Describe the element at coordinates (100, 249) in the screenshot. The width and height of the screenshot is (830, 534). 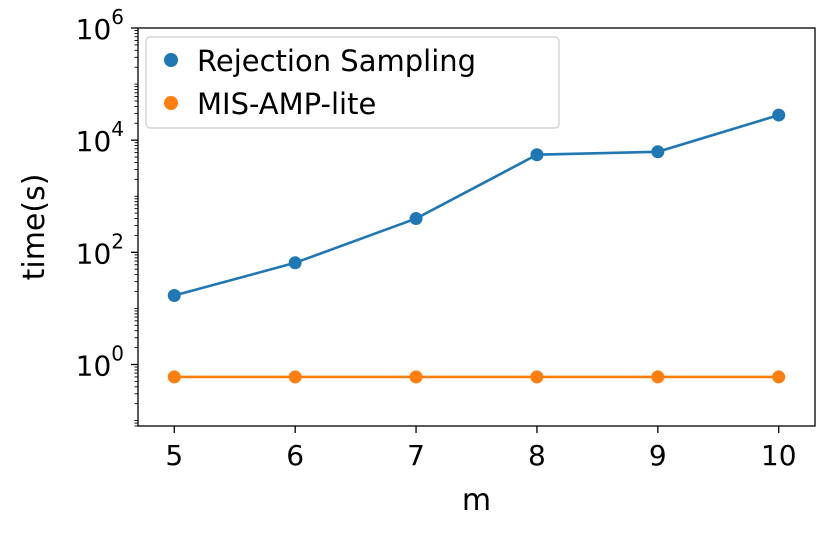
I see `y-tick-label: 10²` at that location.